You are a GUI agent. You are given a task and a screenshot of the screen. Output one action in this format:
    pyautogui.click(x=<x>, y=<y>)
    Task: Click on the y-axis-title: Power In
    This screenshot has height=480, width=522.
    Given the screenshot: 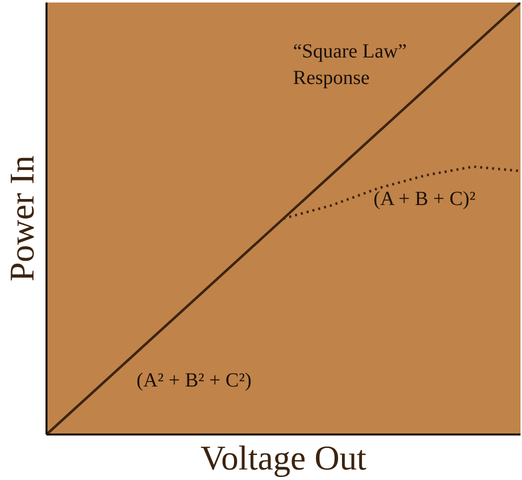 What is the action you would take?
    pyautogui.click(x=23, y=218)
    